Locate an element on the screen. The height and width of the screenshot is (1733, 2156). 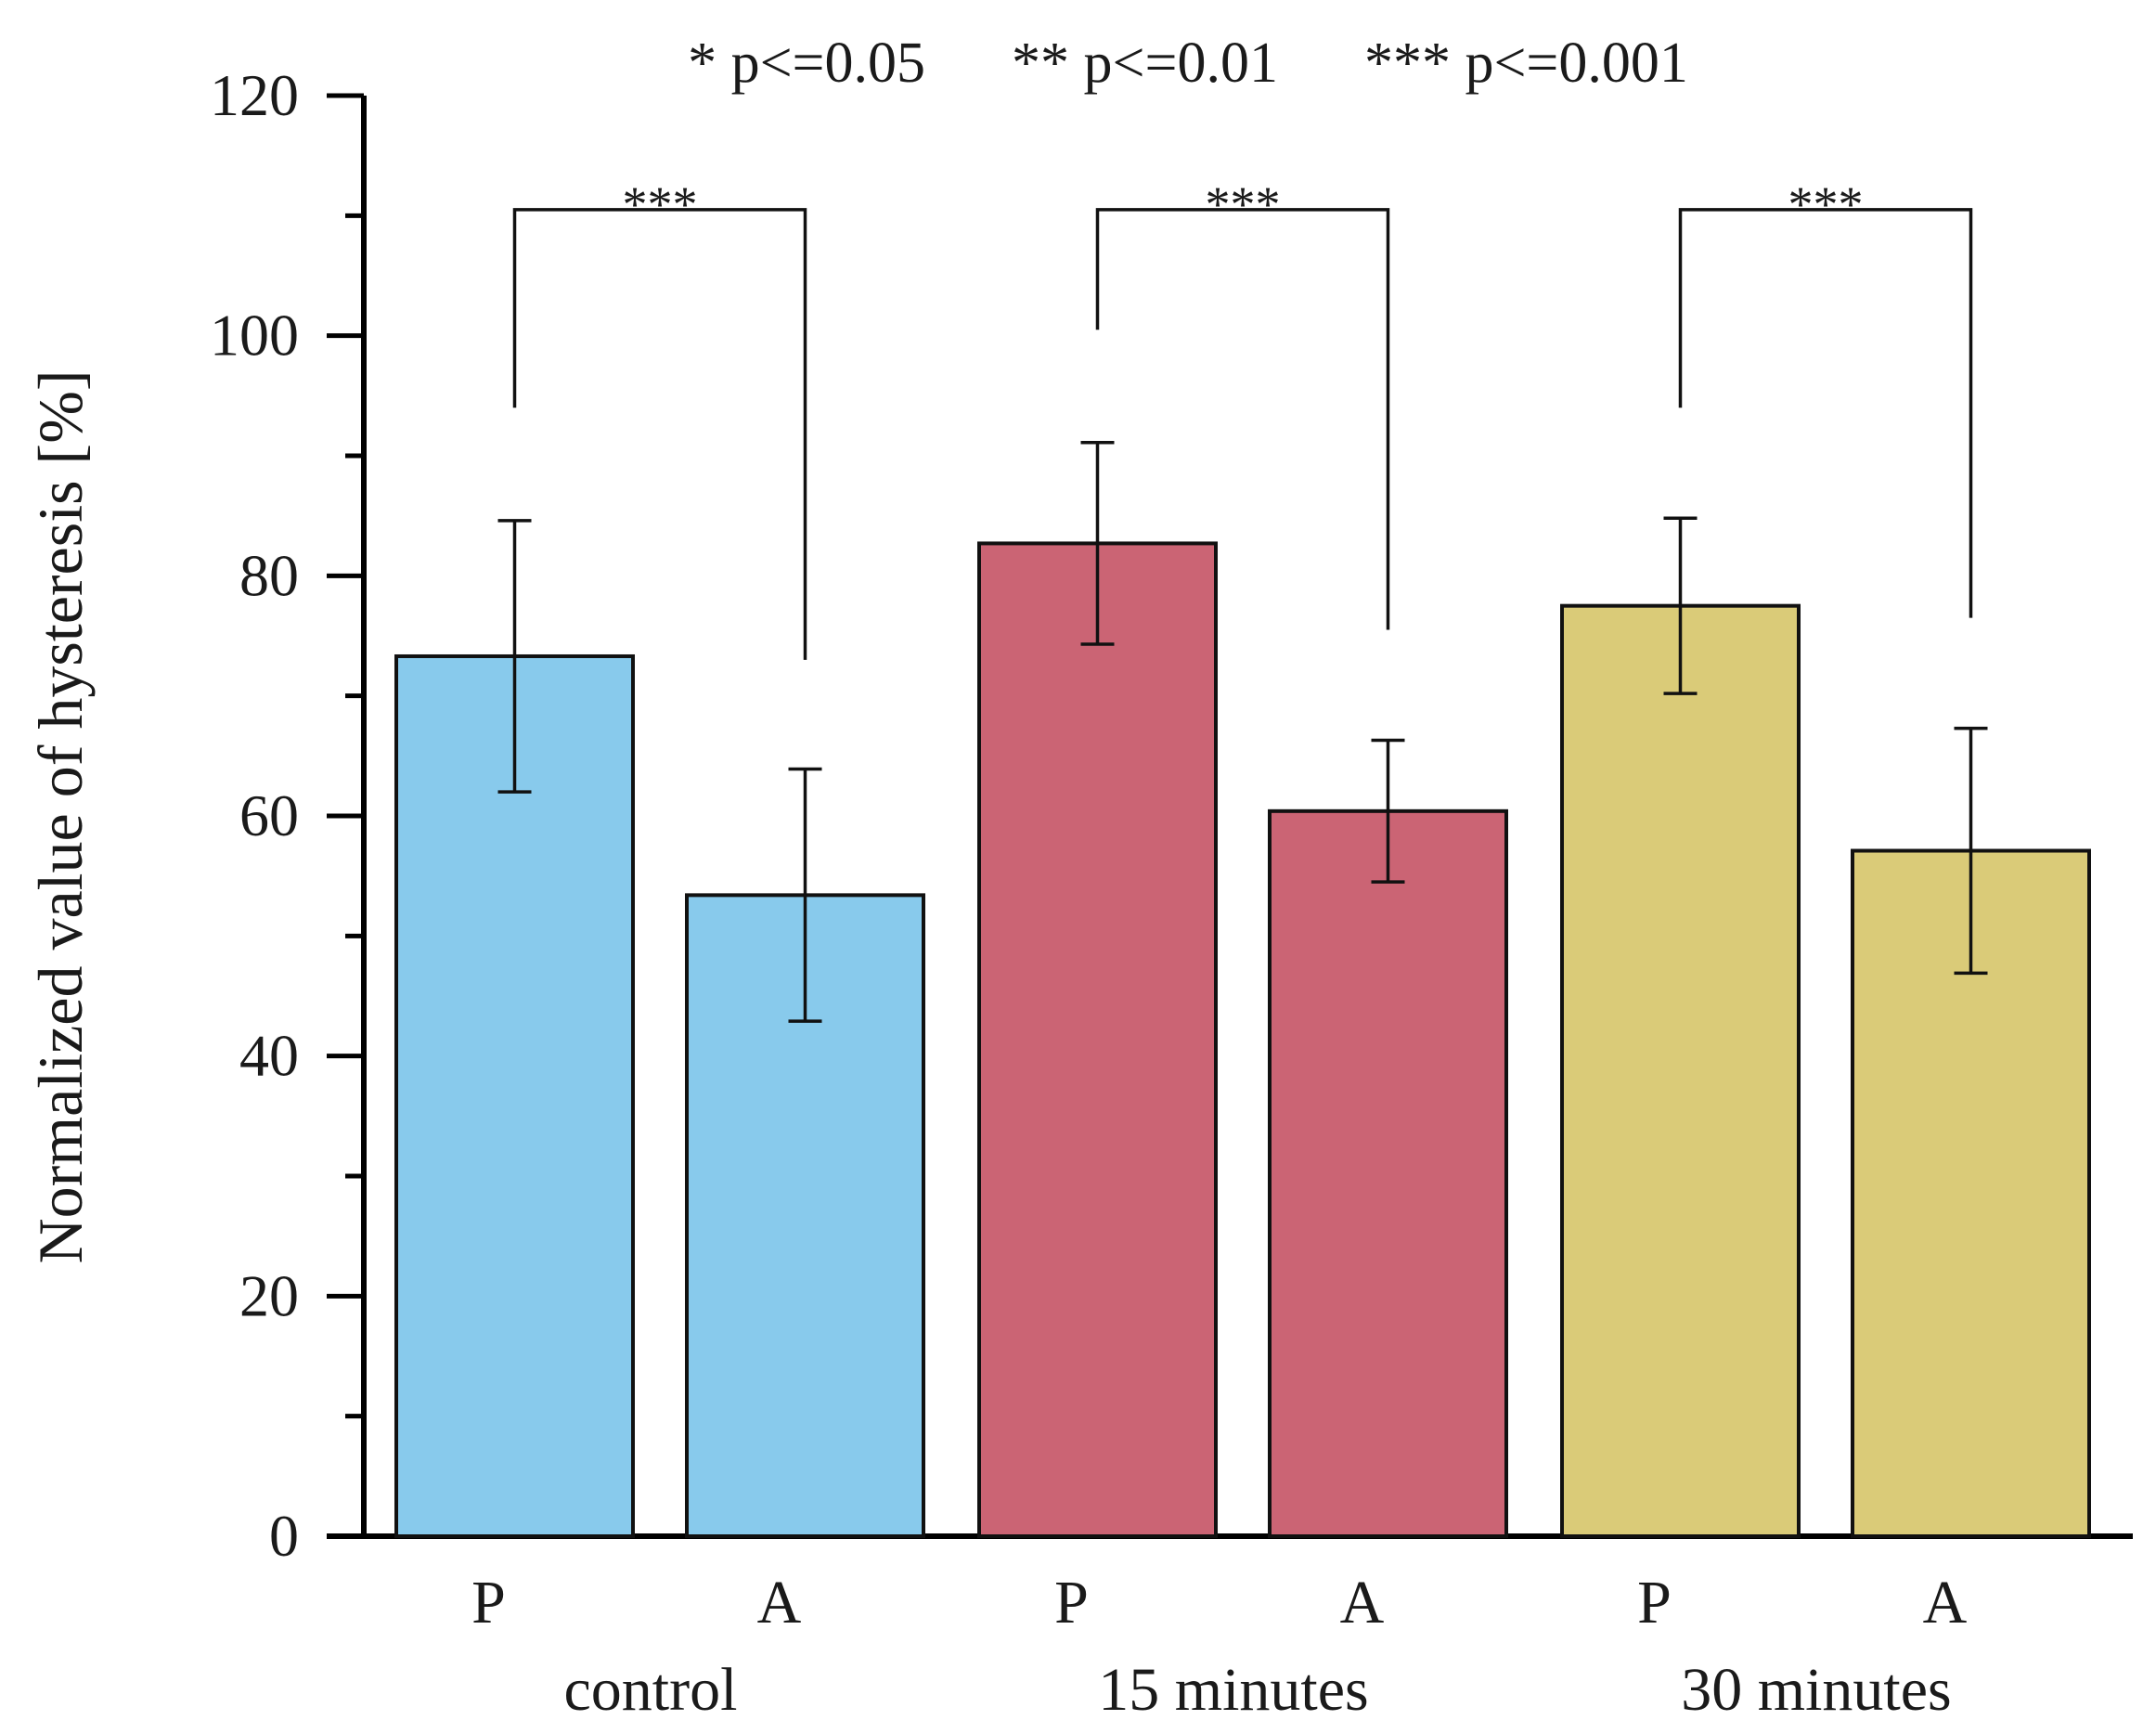
y-axis-label: Normalized value of hysteresis [%] is located at coordinates (60, 817).